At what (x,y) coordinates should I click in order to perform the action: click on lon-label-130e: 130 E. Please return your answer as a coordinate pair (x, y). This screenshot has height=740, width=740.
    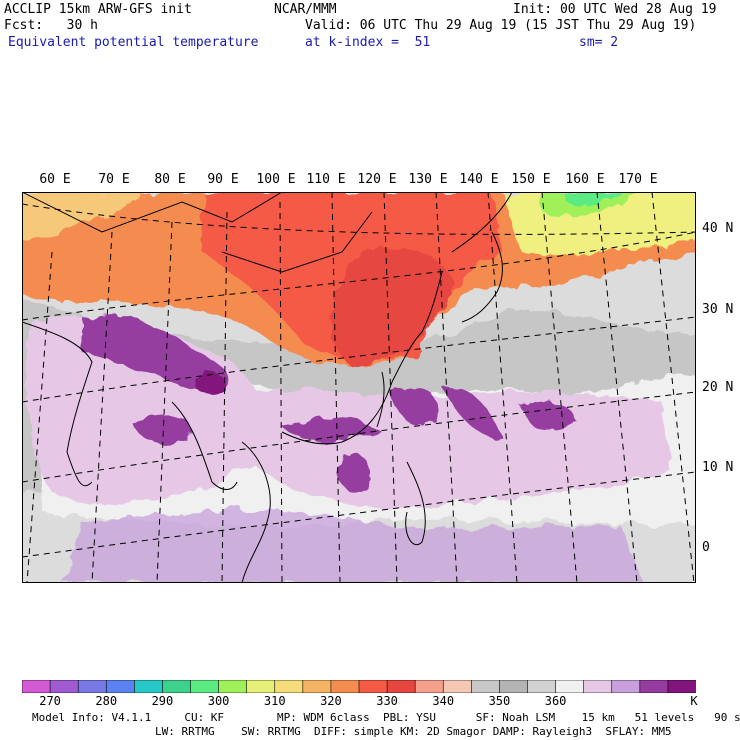
    Looking at the image, I should click on (428, 179).